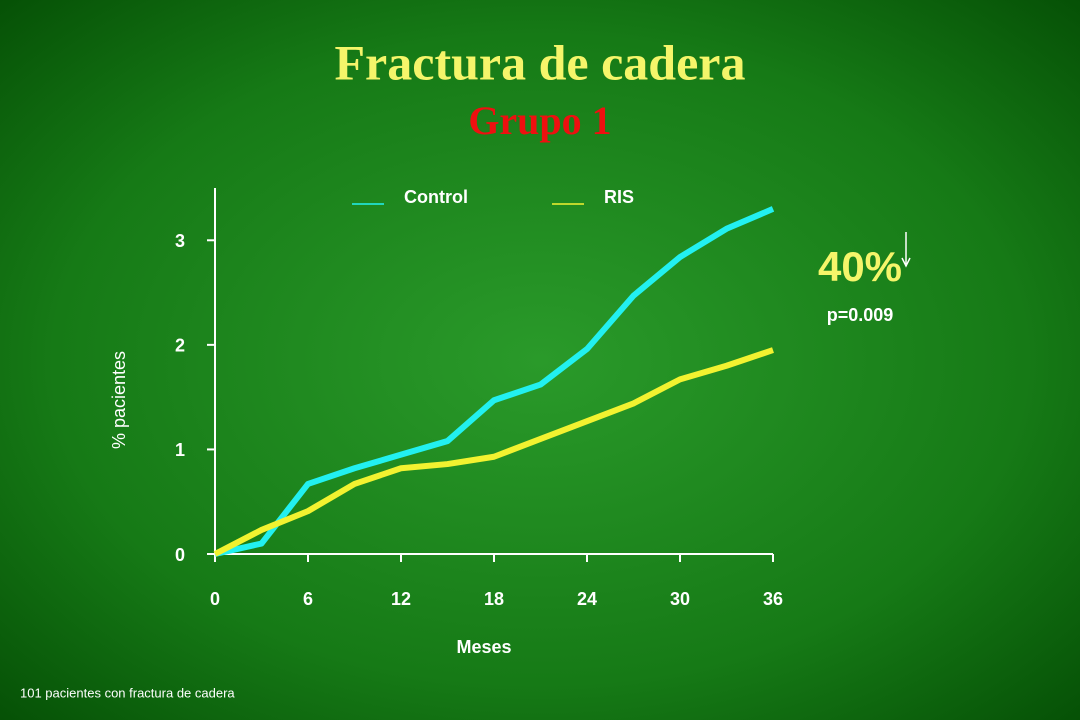 The width and height of the screenshot is (1080, 720). Describe the element at coordinates (483, 647) in the screenshot. I see `x-axis-label: Meses` at that location.